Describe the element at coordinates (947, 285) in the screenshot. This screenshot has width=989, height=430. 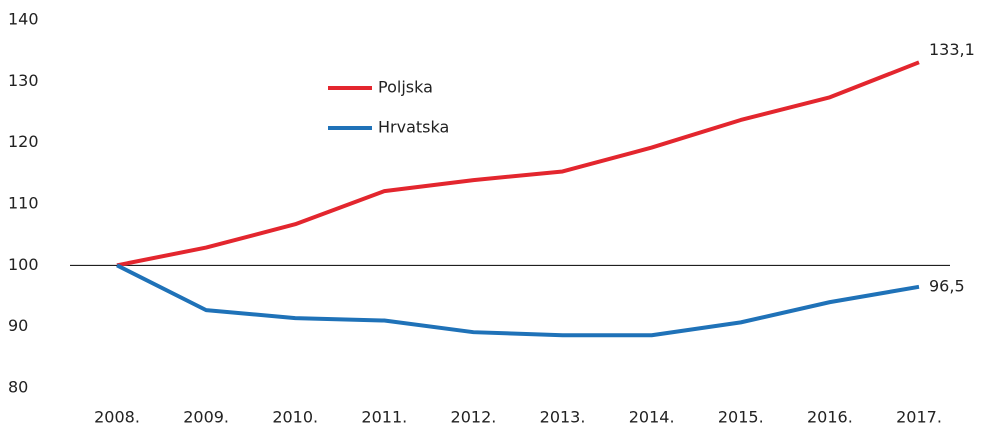
I see `data-label: 96,5` at that location.